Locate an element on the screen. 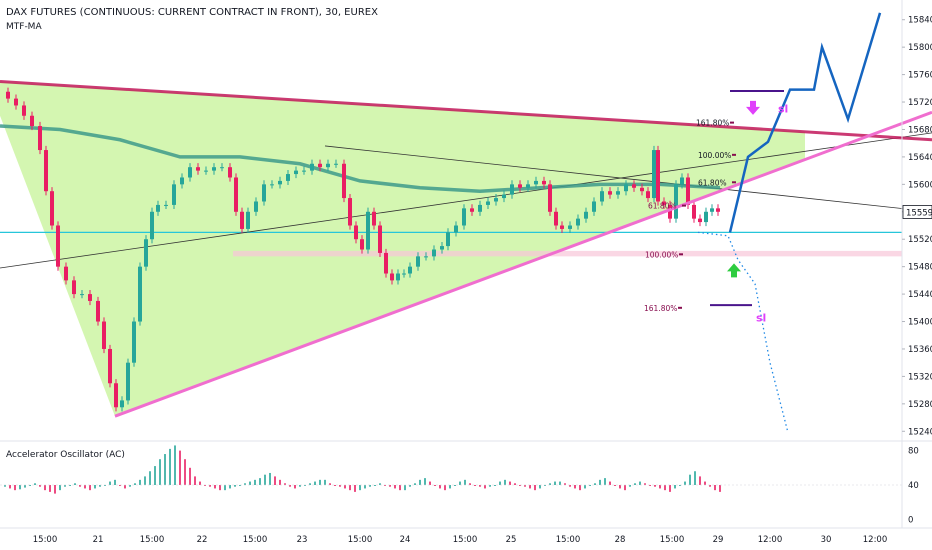 The width and height of the screenshot is (932, 550). price-tick-label: 15360 is located at coordinates (920, 350).